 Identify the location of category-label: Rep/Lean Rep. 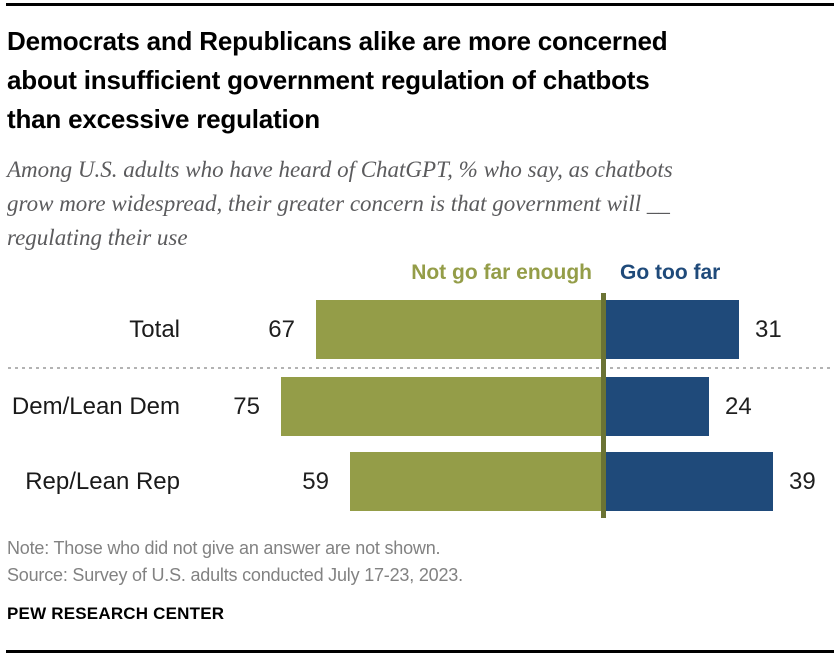
(102, 481).